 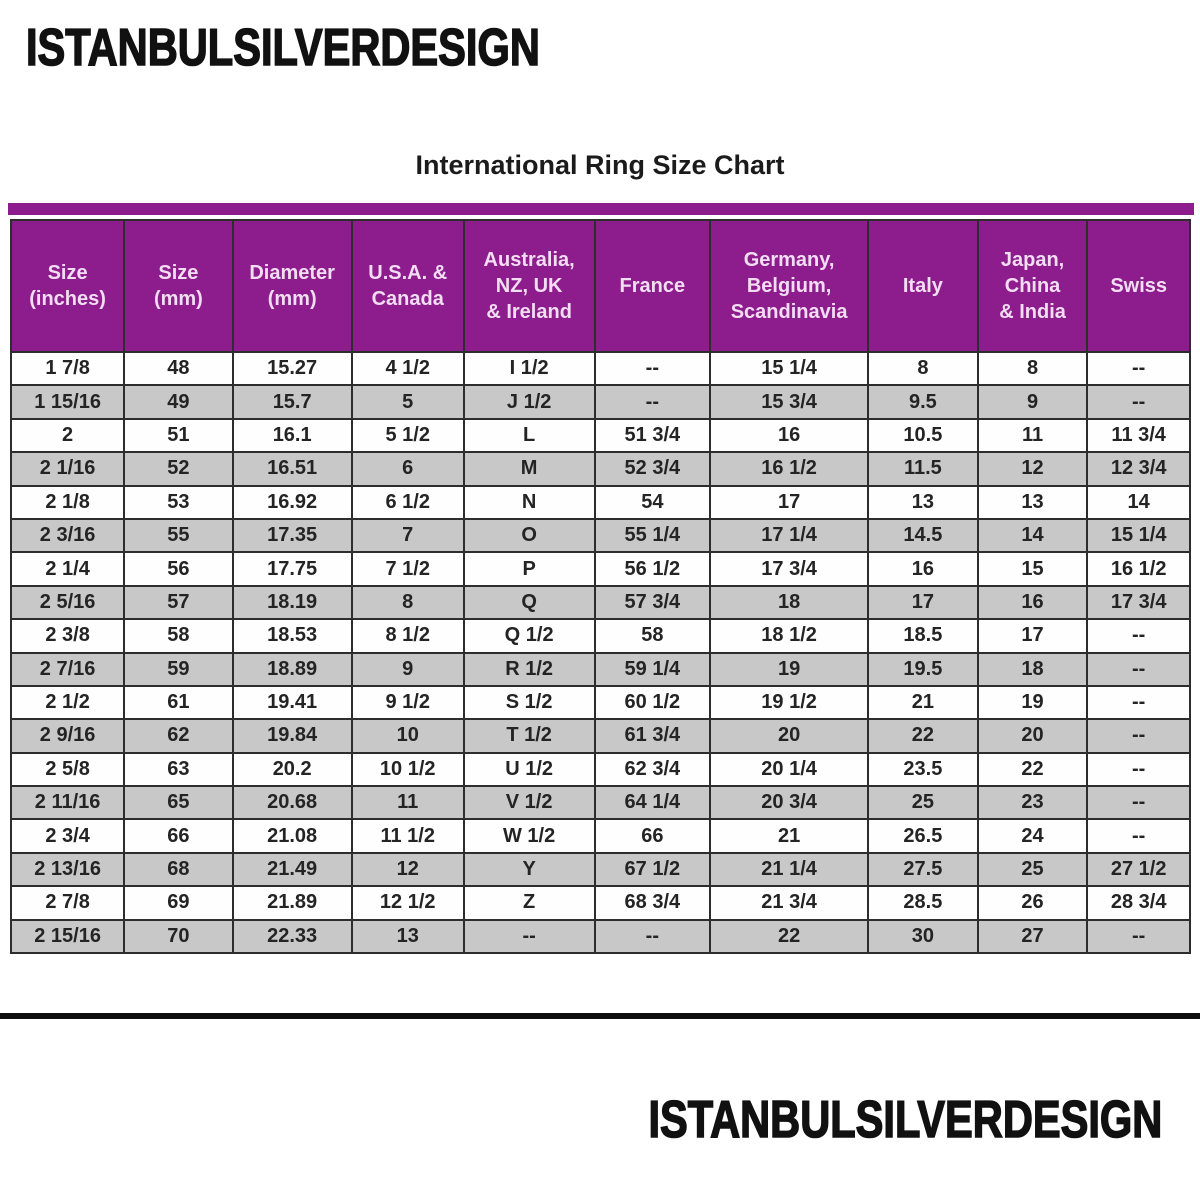 I want to click on table-cell: 2 11/16, so click(x=67, y=803).